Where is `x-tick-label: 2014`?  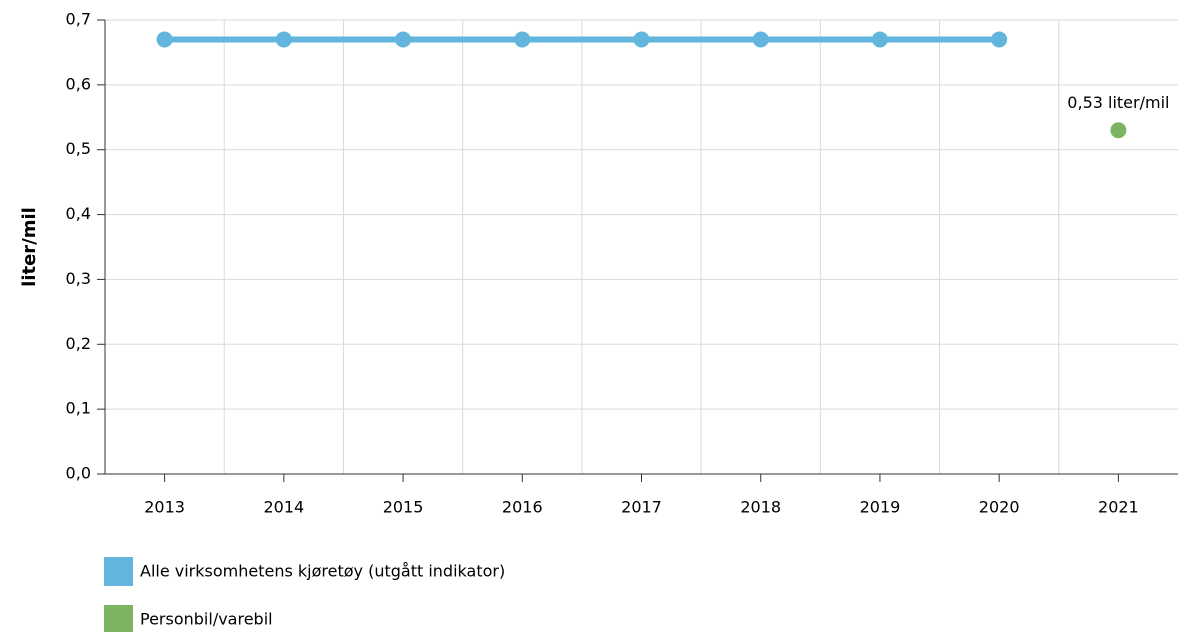 x-tick-label: 2014 is located at coordinates (283, 507).